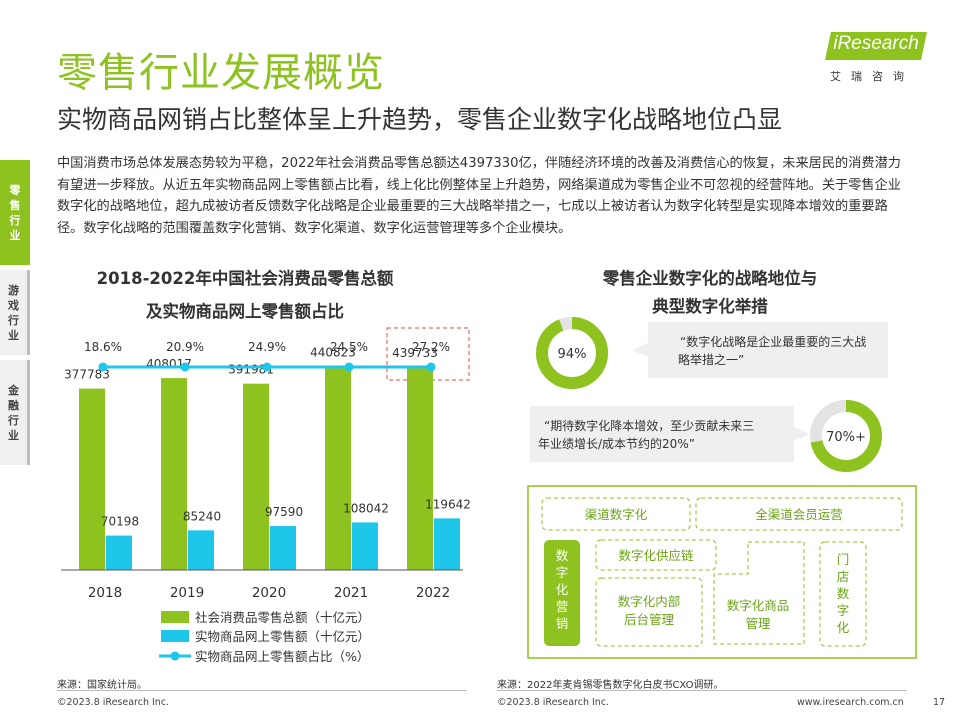  What do you see at coordinates (119, 552) in the screenshot?
I see `bar-online-2018` at bounding box center [119, 552].